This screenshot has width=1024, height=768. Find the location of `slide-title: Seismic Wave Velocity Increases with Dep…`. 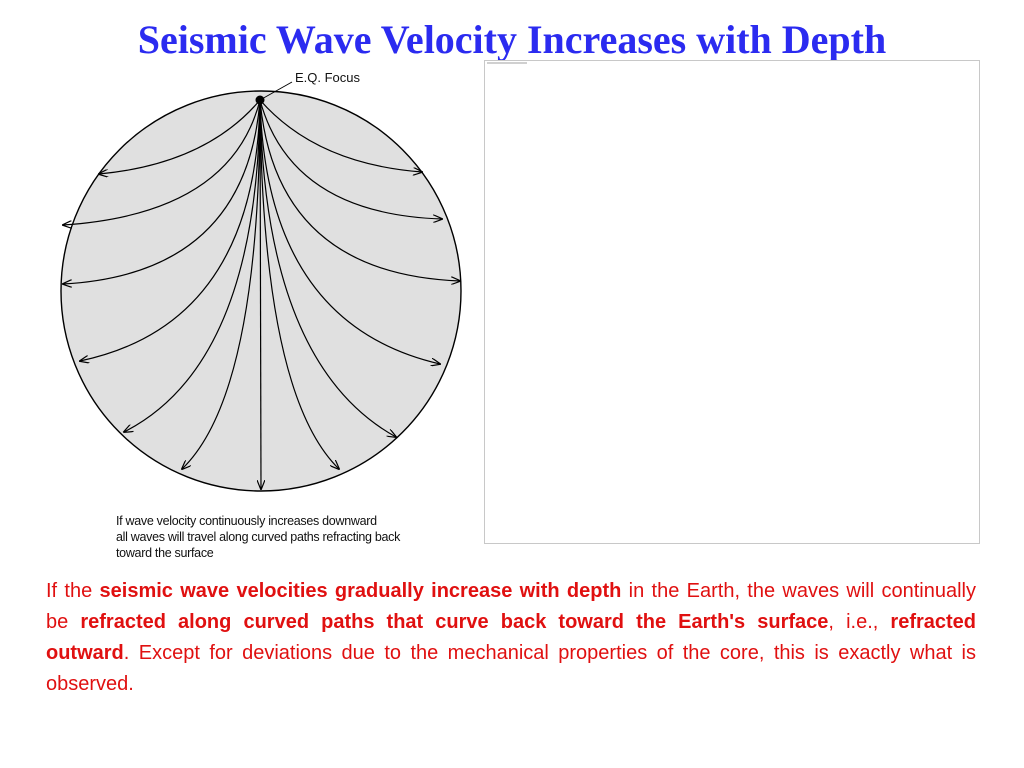

slide-title: Seismic Wave Velocity Increases with Dep… is located at coordinates (512, 39).